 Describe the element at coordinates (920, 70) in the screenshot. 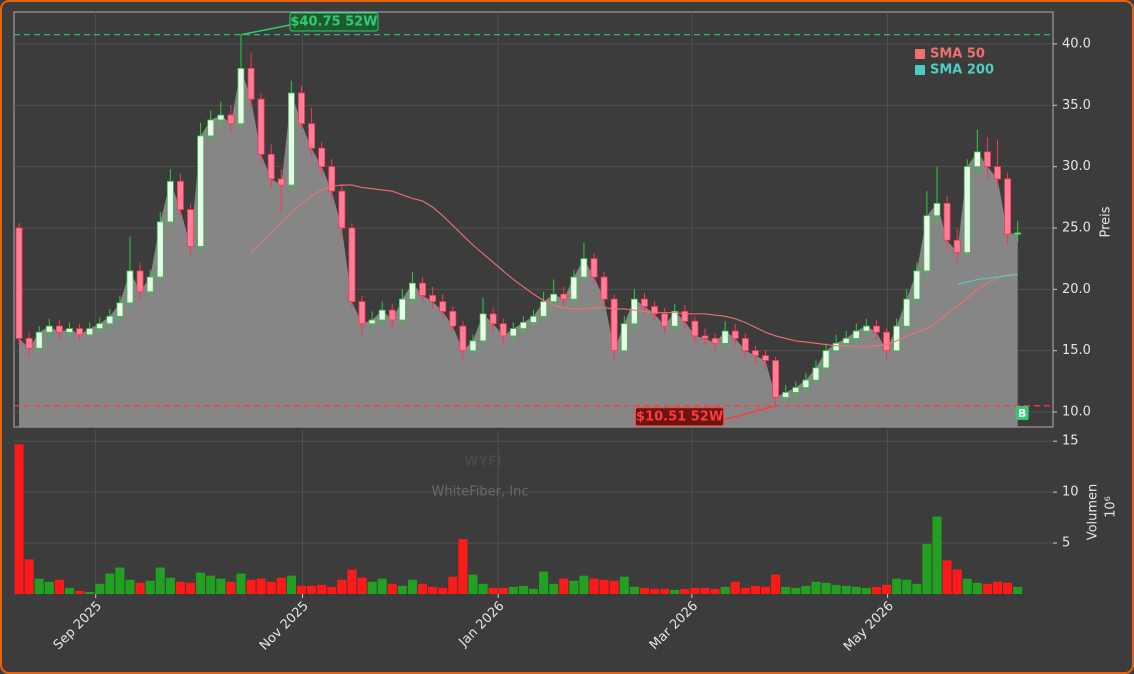

I see `legend-swatch` at that location.